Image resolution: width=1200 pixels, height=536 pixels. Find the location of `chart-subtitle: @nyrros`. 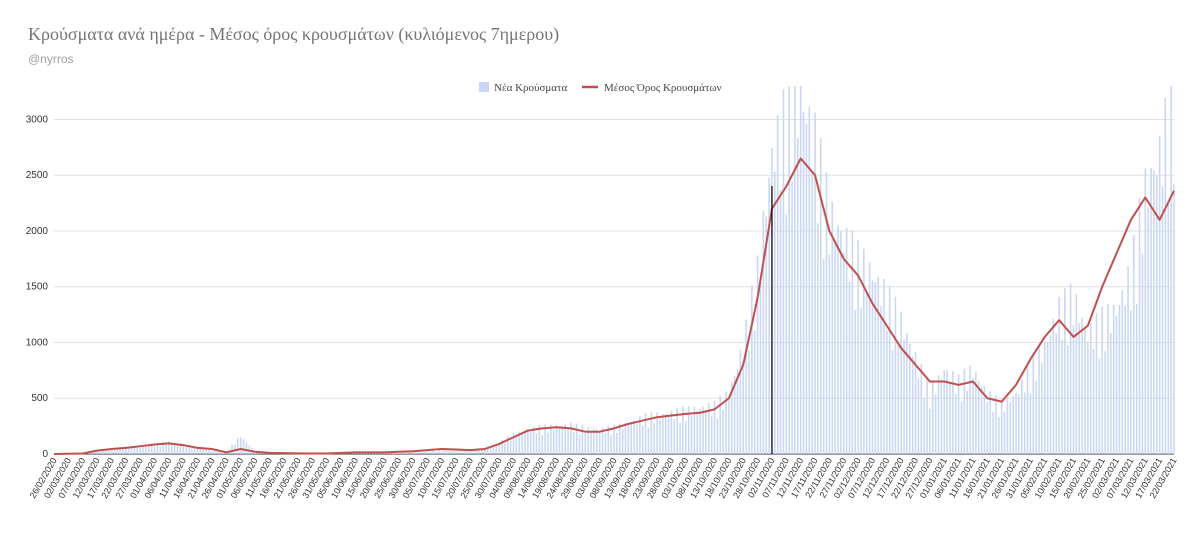

chart-subtitle: @nyrros is located at coordinates (51, 59).